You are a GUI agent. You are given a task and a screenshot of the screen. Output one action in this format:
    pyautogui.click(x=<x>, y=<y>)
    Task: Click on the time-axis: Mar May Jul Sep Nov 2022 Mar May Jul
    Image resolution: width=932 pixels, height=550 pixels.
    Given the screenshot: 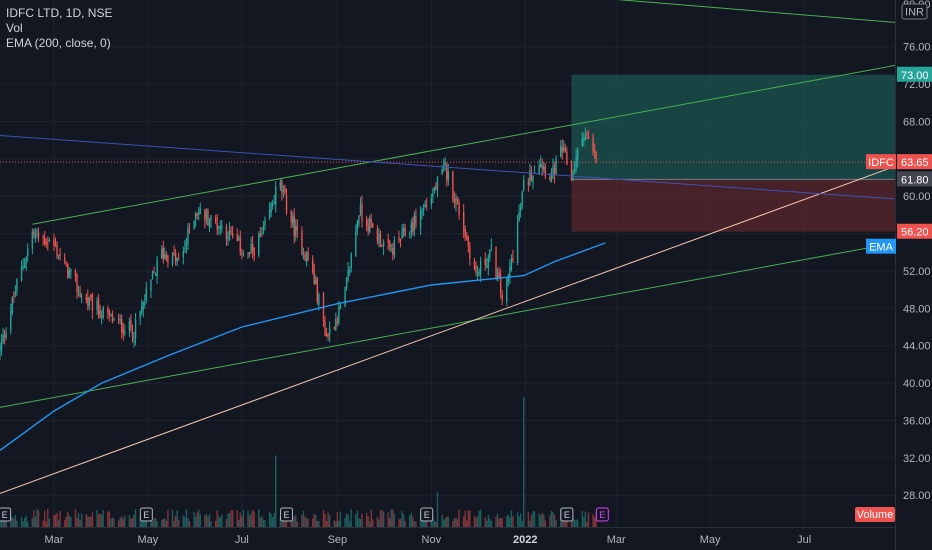 What is the action you would take?
    pyautogui.click(x=447, y=537)
    